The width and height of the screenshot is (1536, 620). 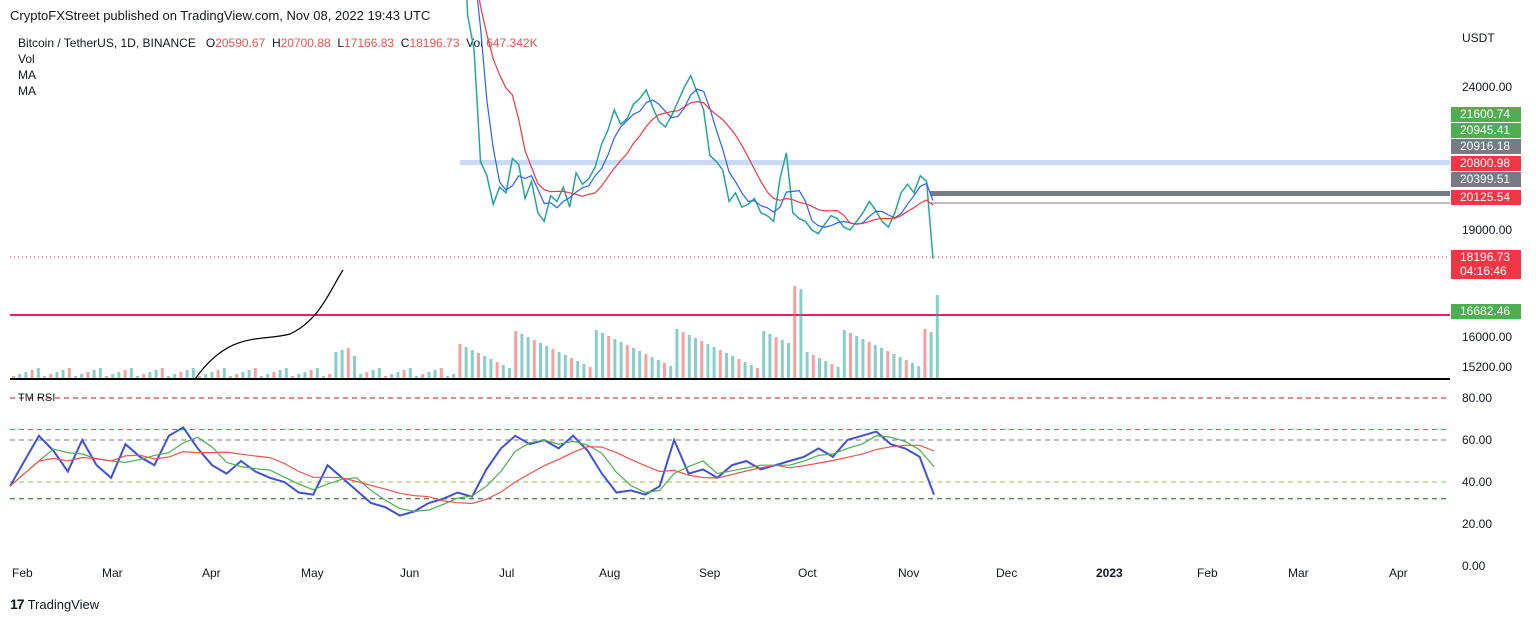 I want to click on price-tick-label: 24000.00, so click(x=1487, y=87).